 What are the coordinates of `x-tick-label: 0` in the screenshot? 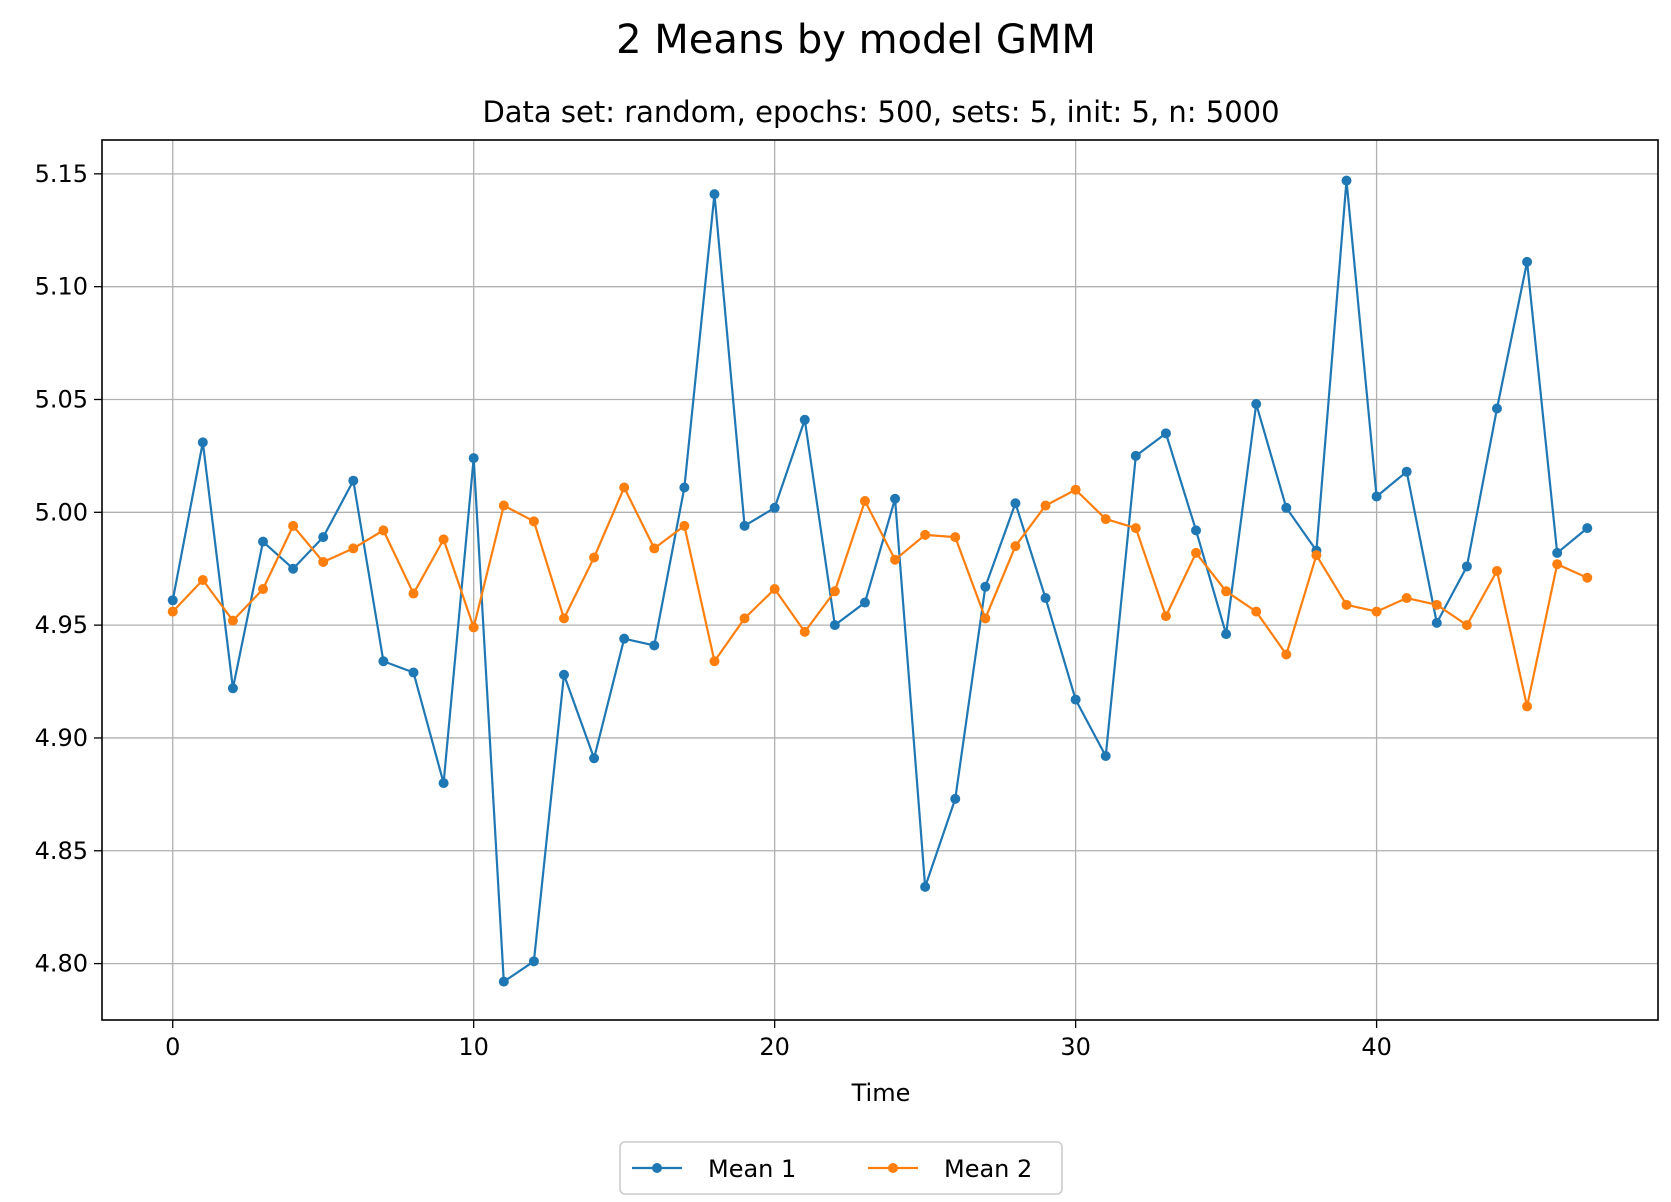 It's located at (172, 1047).